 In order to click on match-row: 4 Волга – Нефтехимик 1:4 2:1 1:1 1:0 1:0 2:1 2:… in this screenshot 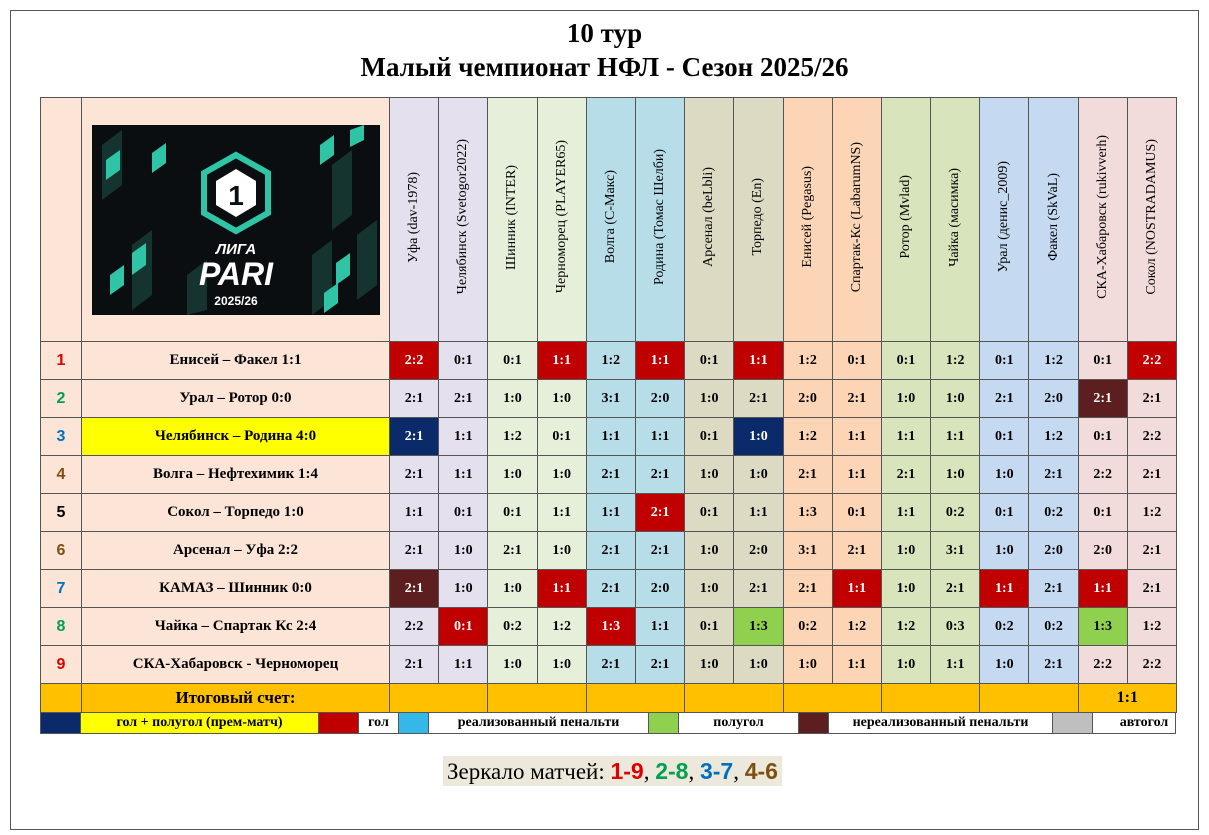, I will do `click(609, 474)`.